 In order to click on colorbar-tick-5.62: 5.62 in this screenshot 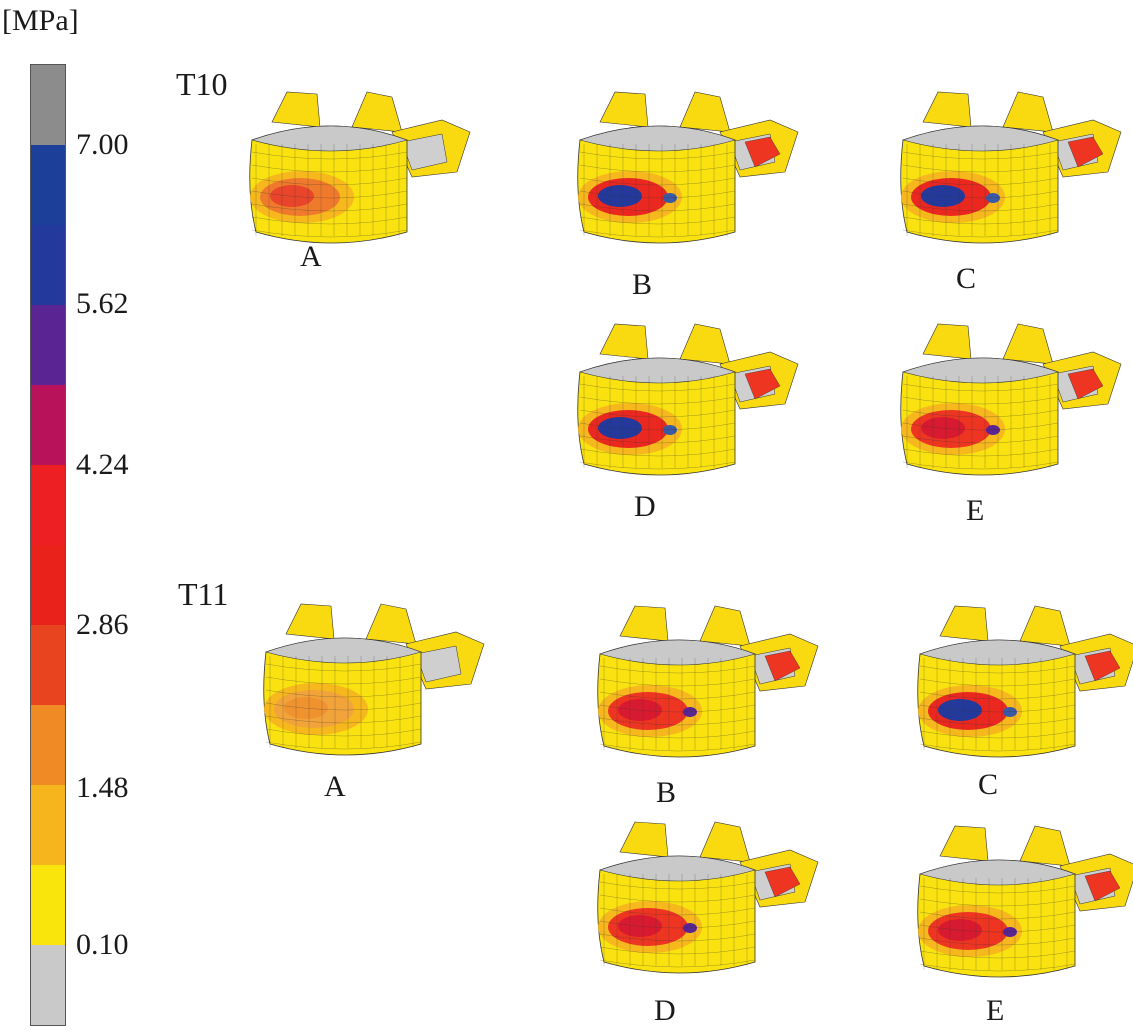, I will do `click(102, 303)`.